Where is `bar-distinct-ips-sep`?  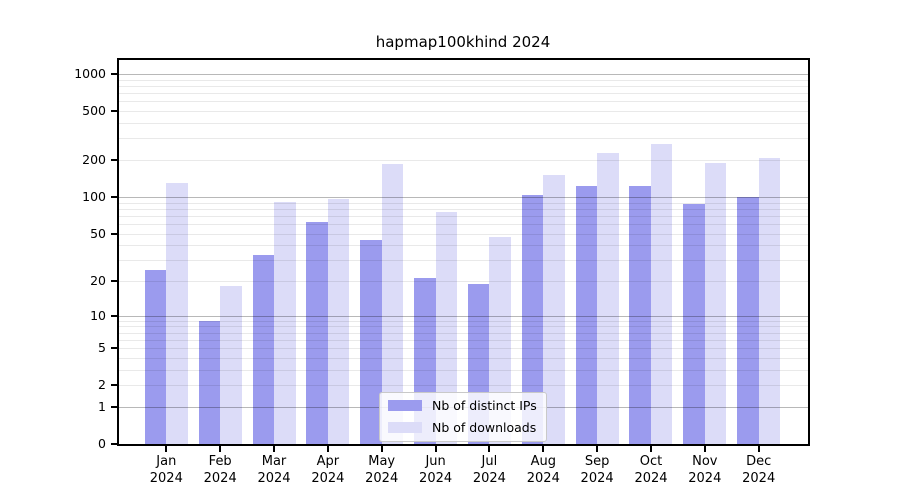 bar-distinct-ips-sep is located at coordinates (586, 315).